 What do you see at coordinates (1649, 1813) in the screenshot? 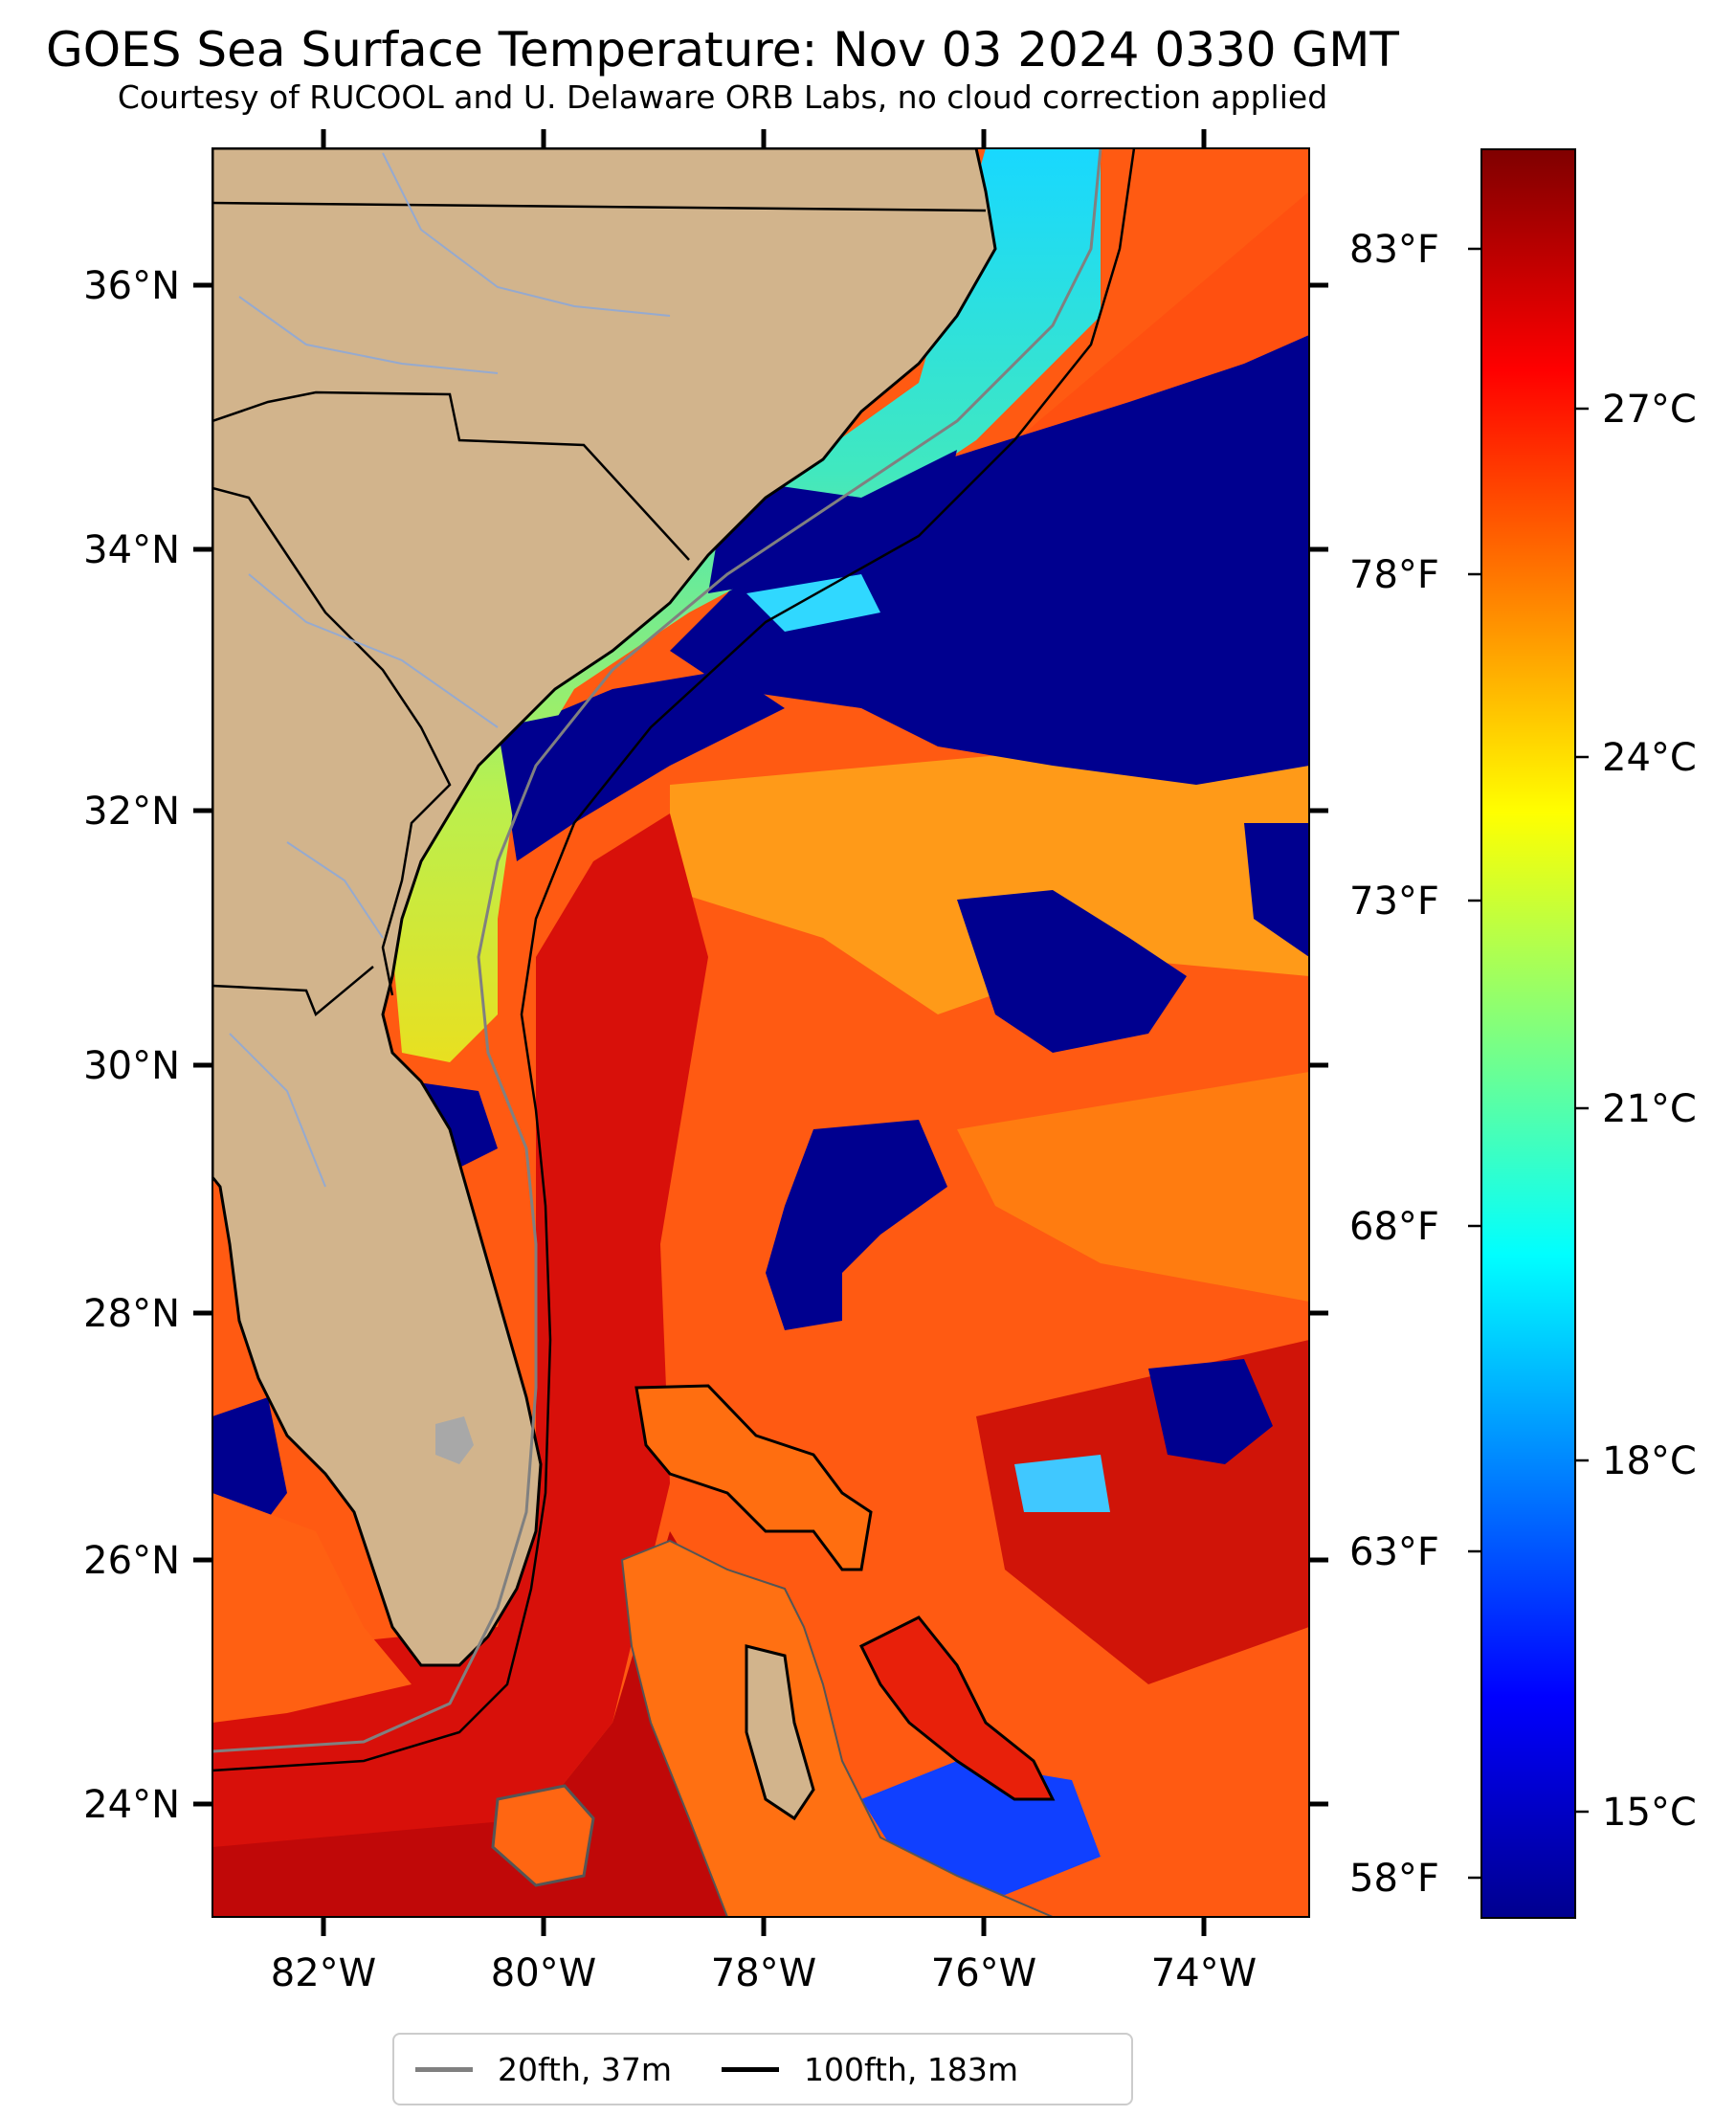
I see `celsius-label-15: 15°C` at bounding box center [1649, 1813].